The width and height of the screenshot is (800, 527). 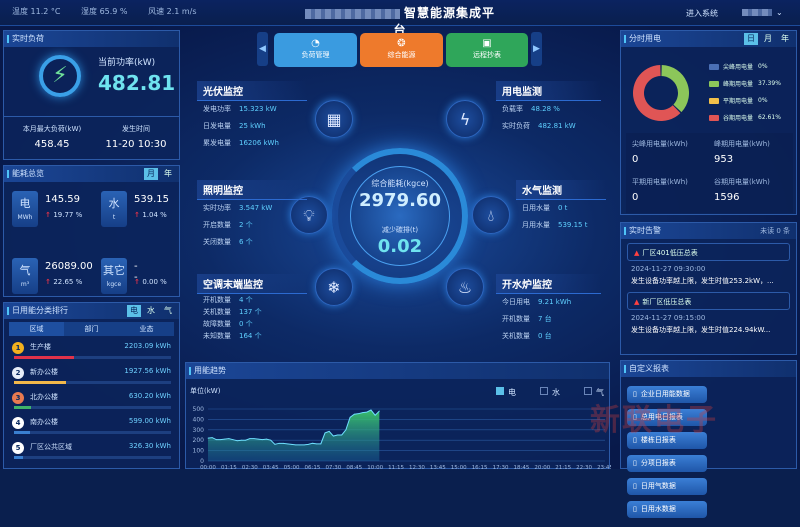 What do you see at coordinates (708, 301) in the screenshot?
I see `alarm-item: ▲ 新厂区低压总表` at bounding box center [708, 301].